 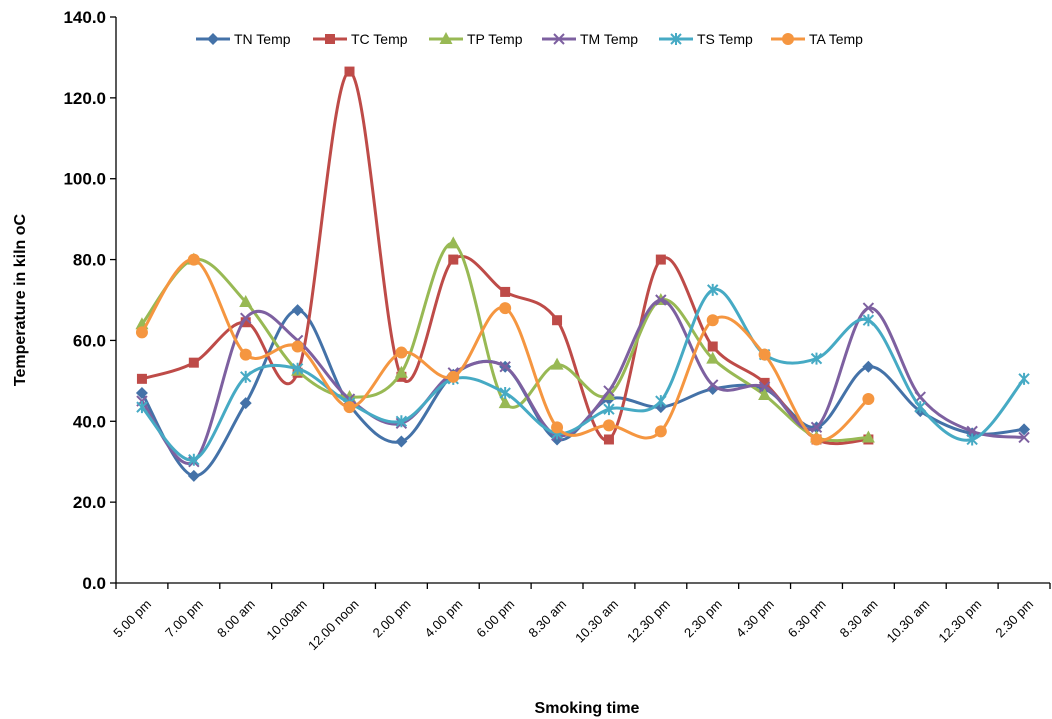 What do you see at coordinates (495, 39) in the screenshot?
I see `legend-label: TP Temp` at bounding box center [495, 39].